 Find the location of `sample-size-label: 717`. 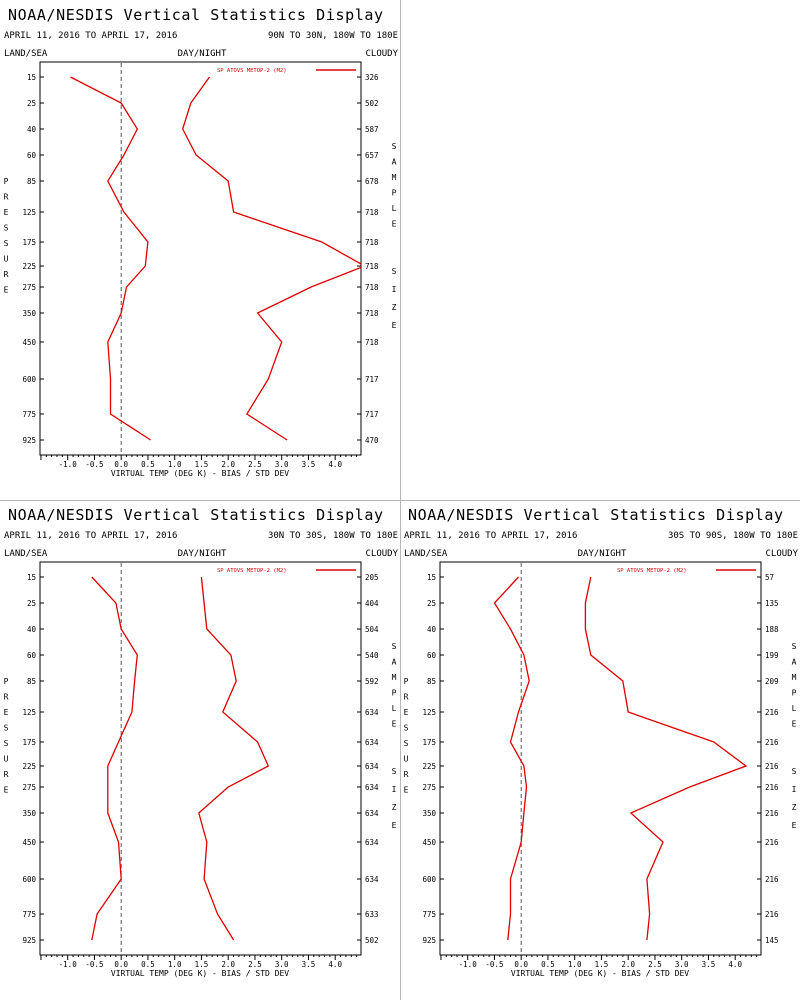

sample-size-label: 717 is located at coordinates (372, 414).